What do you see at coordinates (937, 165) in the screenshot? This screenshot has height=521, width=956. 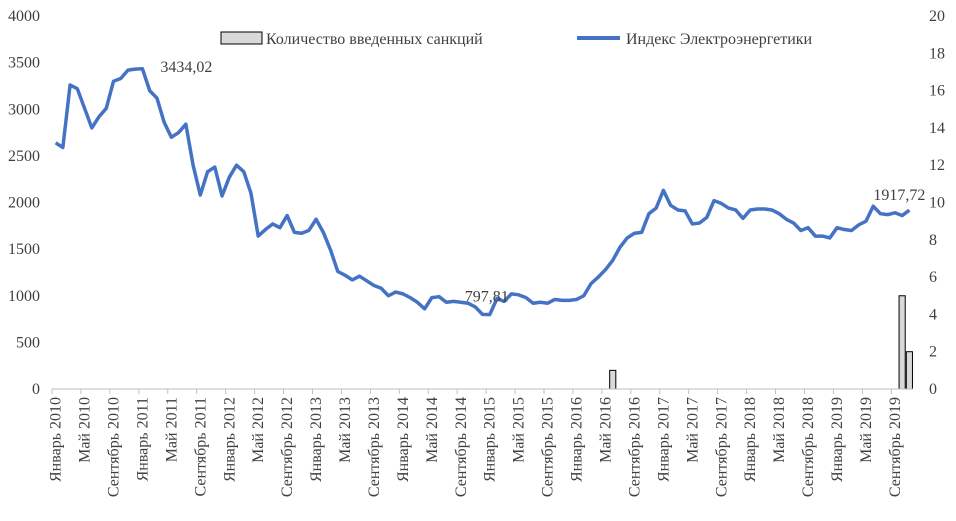 I see `y-right-tick-label: 12` at bounding box center [937, 165].